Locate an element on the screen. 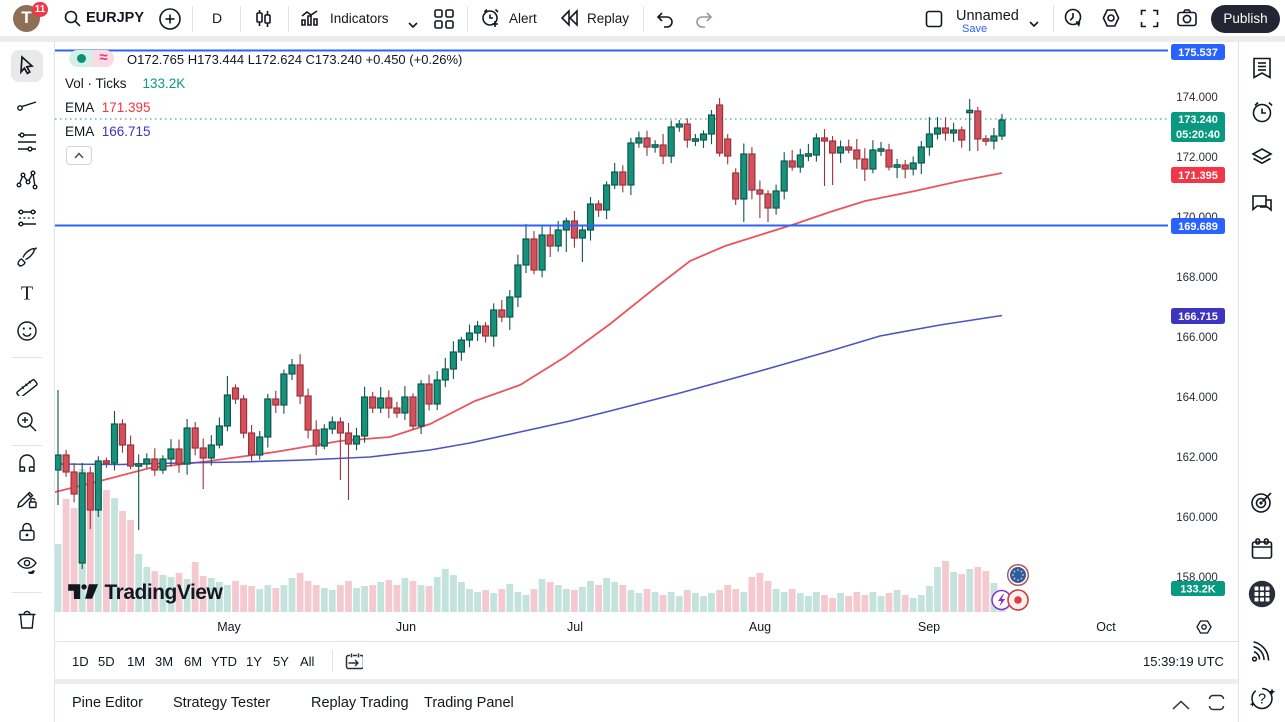 The image size is (1285, 722). svg-text: Oct is located at coordinates (1106, 627).